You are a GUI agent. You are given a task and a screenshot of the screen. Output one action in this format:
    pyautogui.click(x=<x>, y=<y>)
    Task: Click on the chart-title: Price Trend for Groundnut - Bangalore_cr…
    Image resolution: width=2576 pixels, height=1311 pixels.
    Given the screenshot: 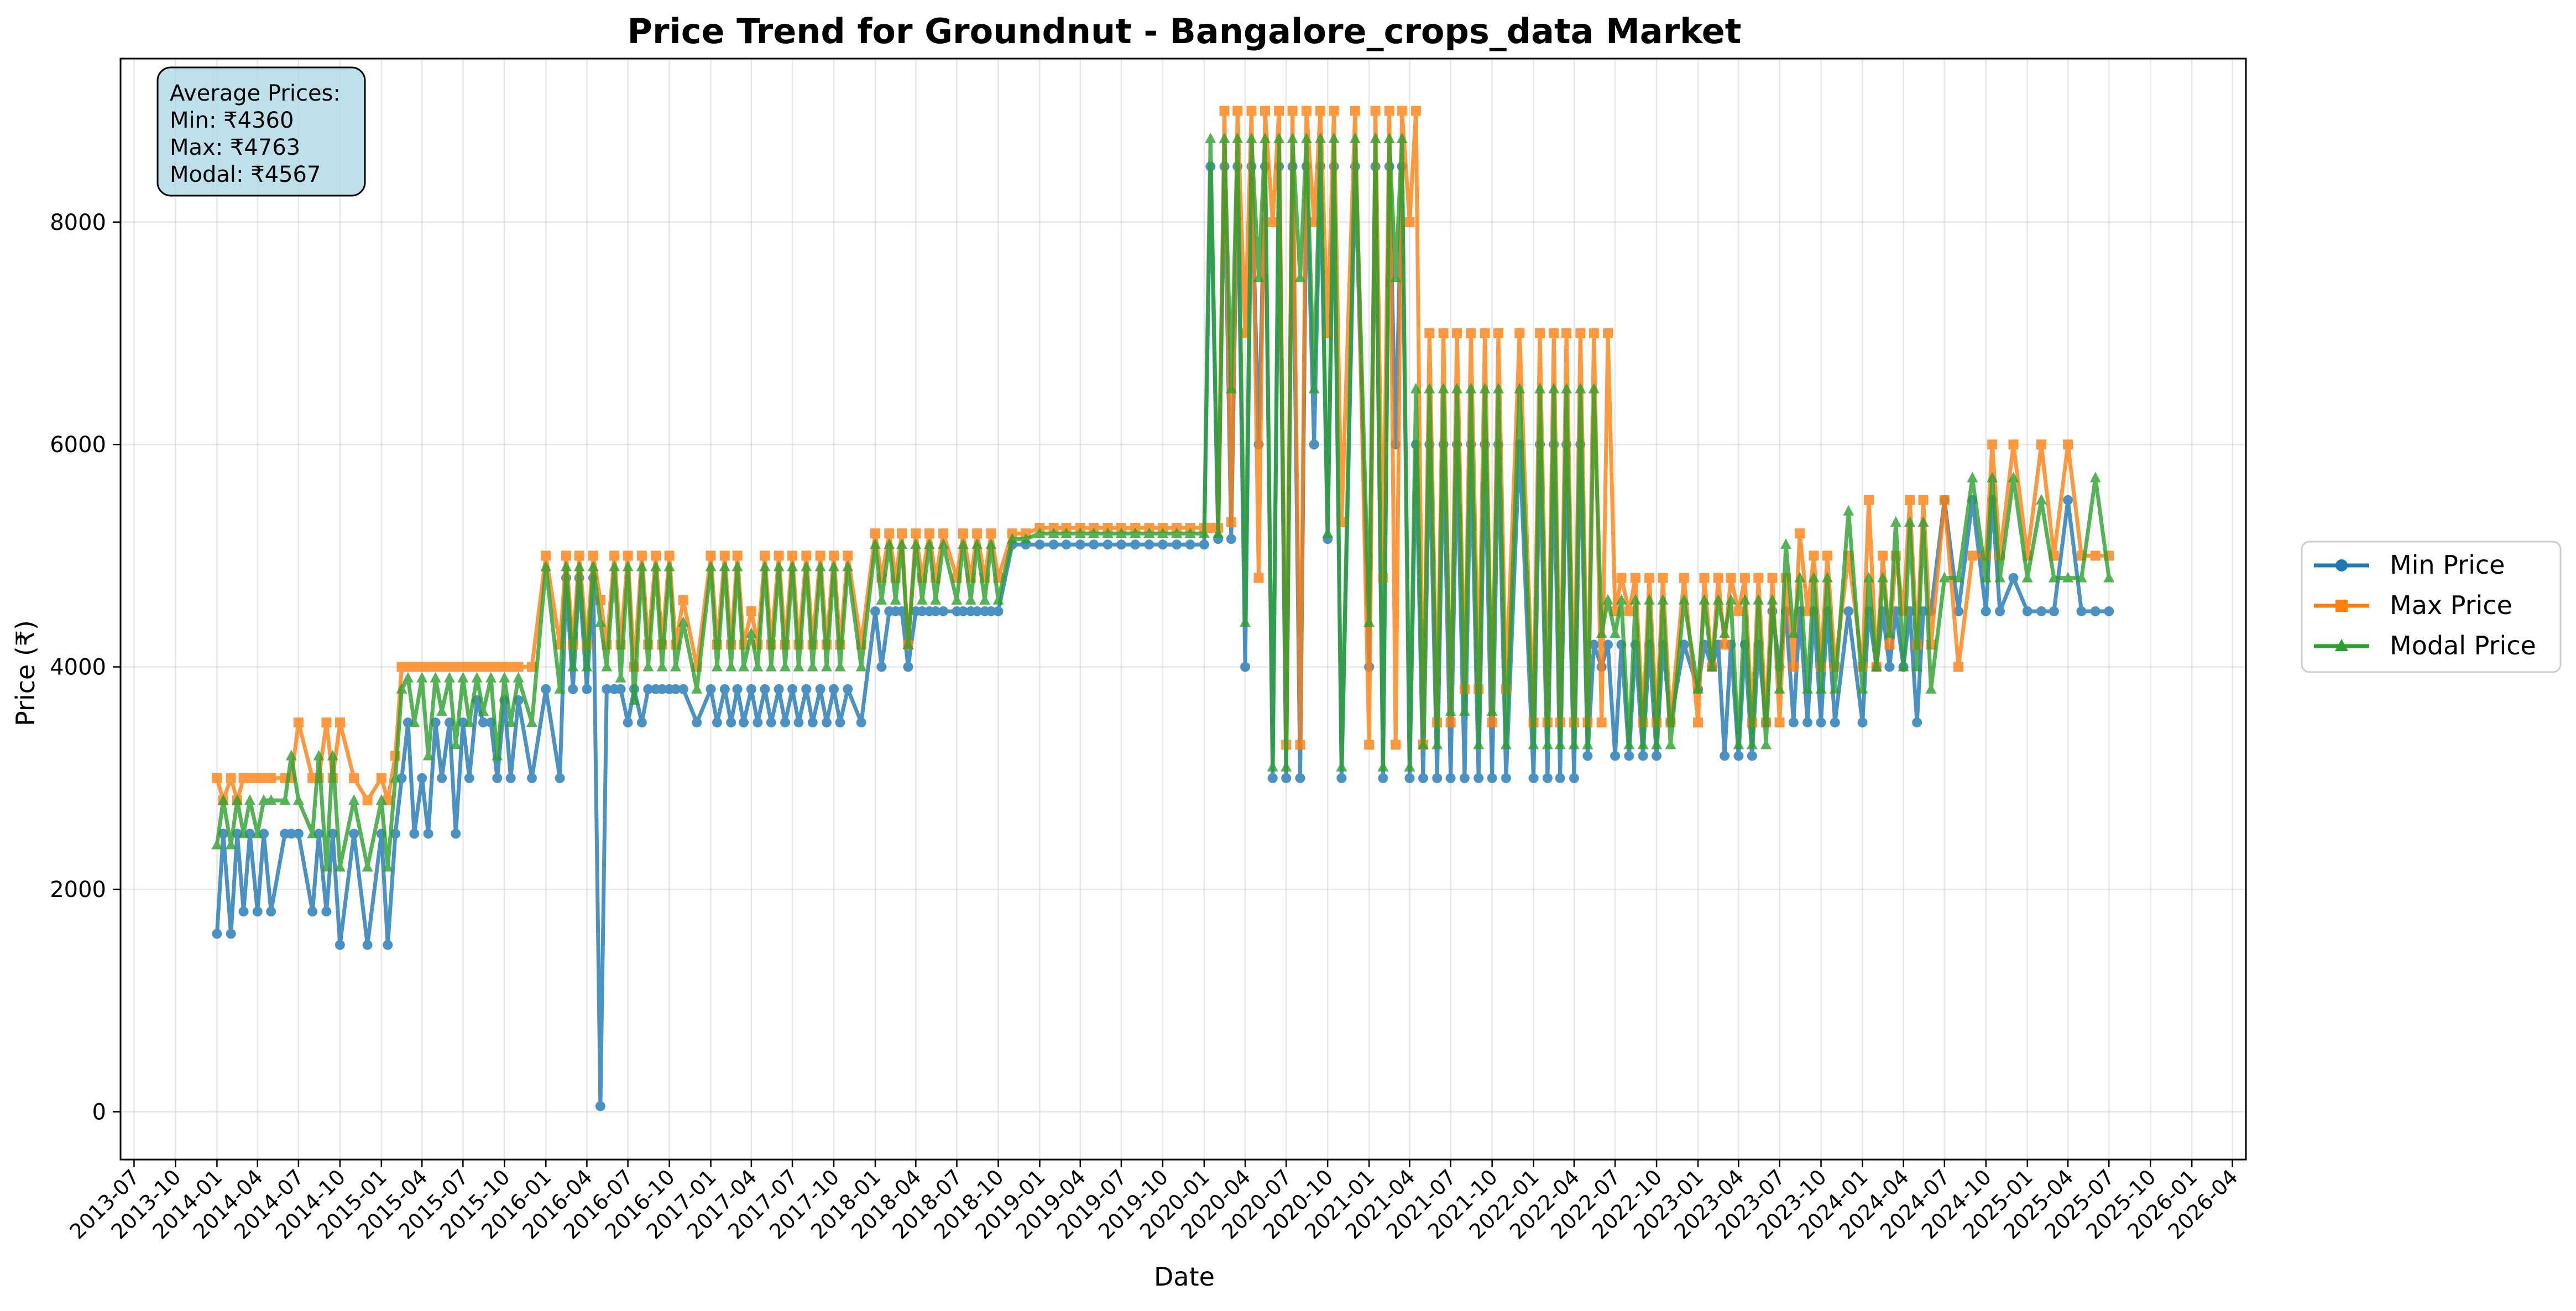 What is the action you would take?
    pyautogui.click(x=1185, y=31)
    